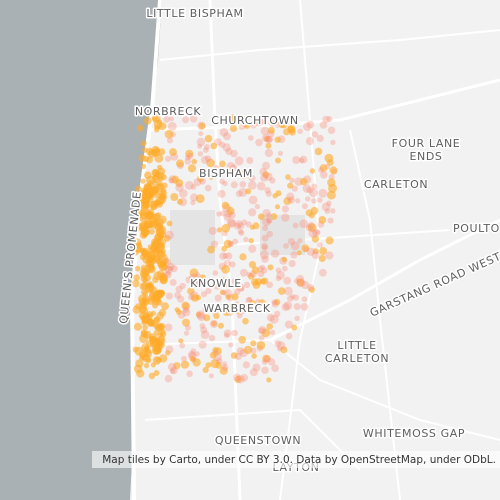  What do you see at coordinates (476, 228) in the screenshot?
I see `place-label: POULTO` at bounding box center [476, 228].